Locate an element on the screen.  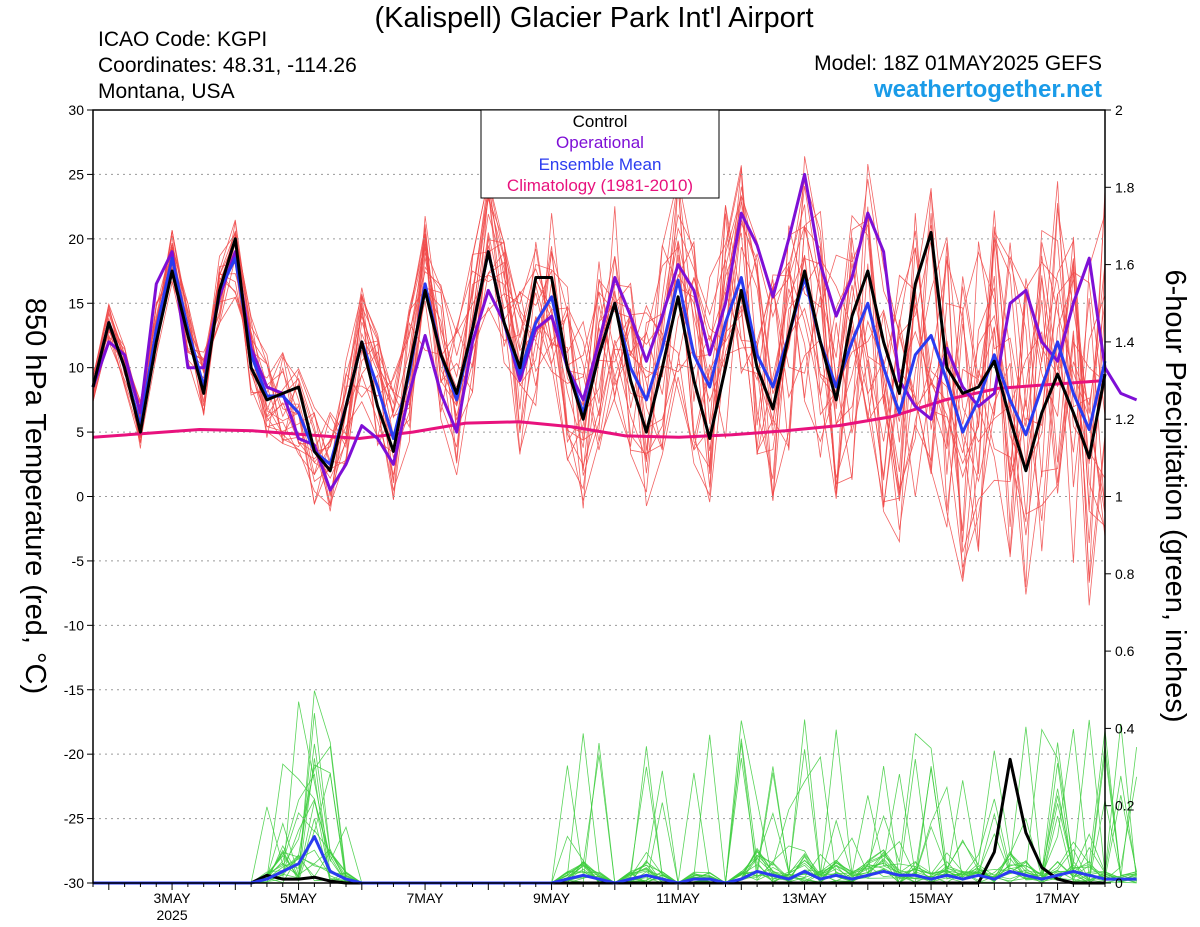
legend-box is located at coordinates (600, 154).